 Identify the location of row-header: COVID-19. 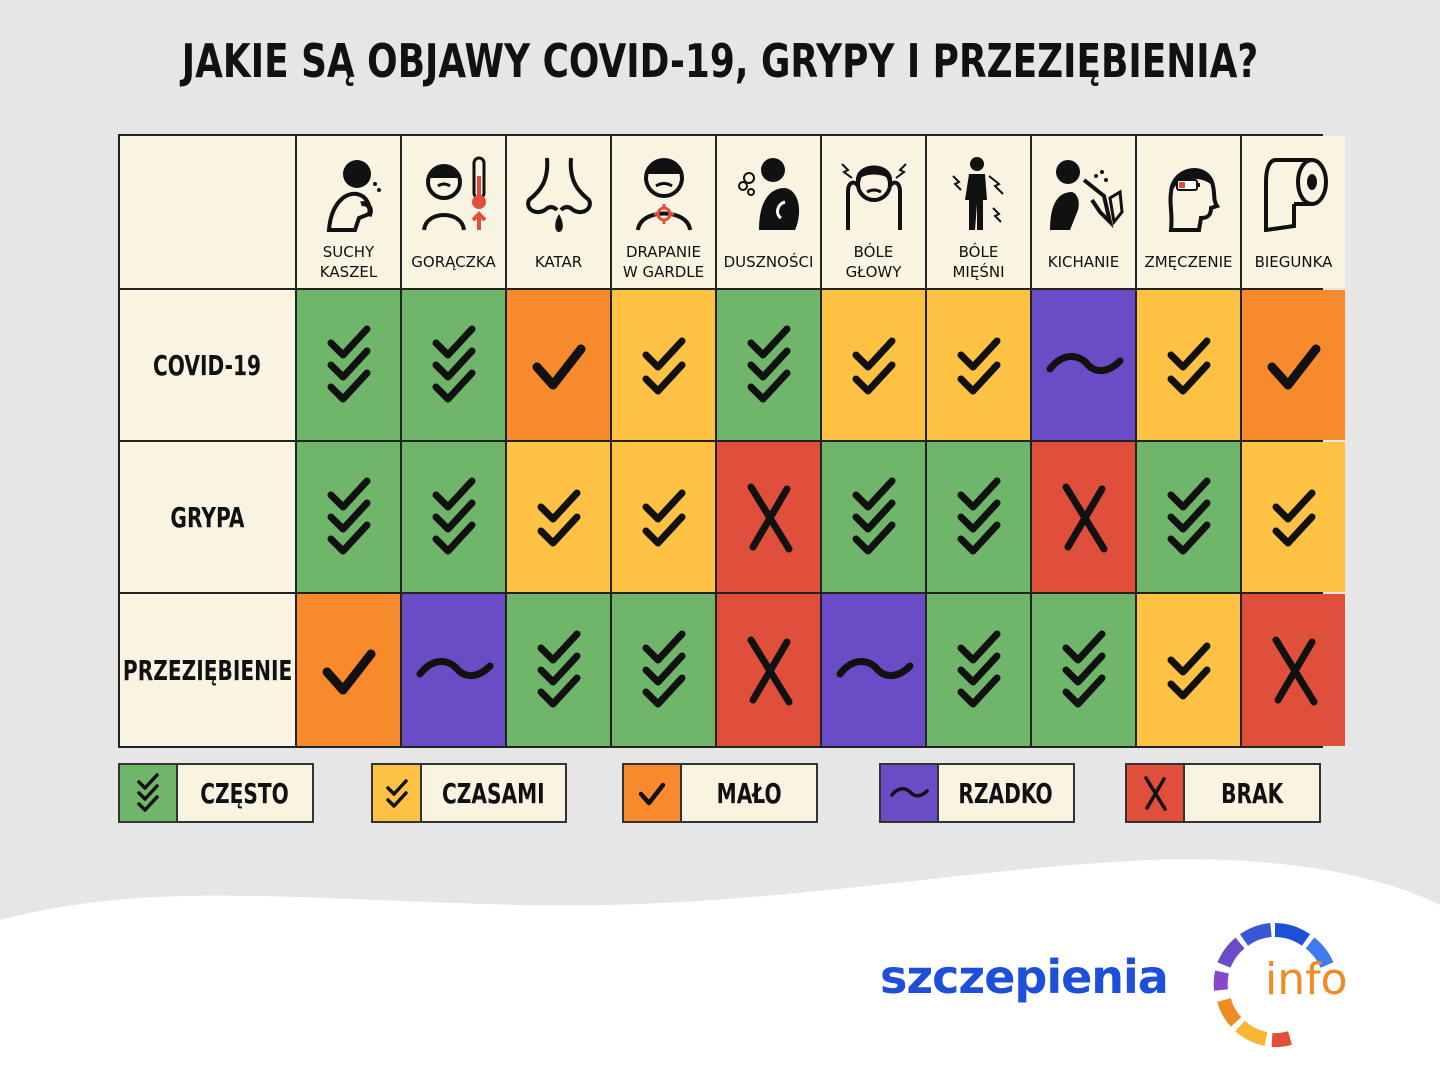
(207, 365).